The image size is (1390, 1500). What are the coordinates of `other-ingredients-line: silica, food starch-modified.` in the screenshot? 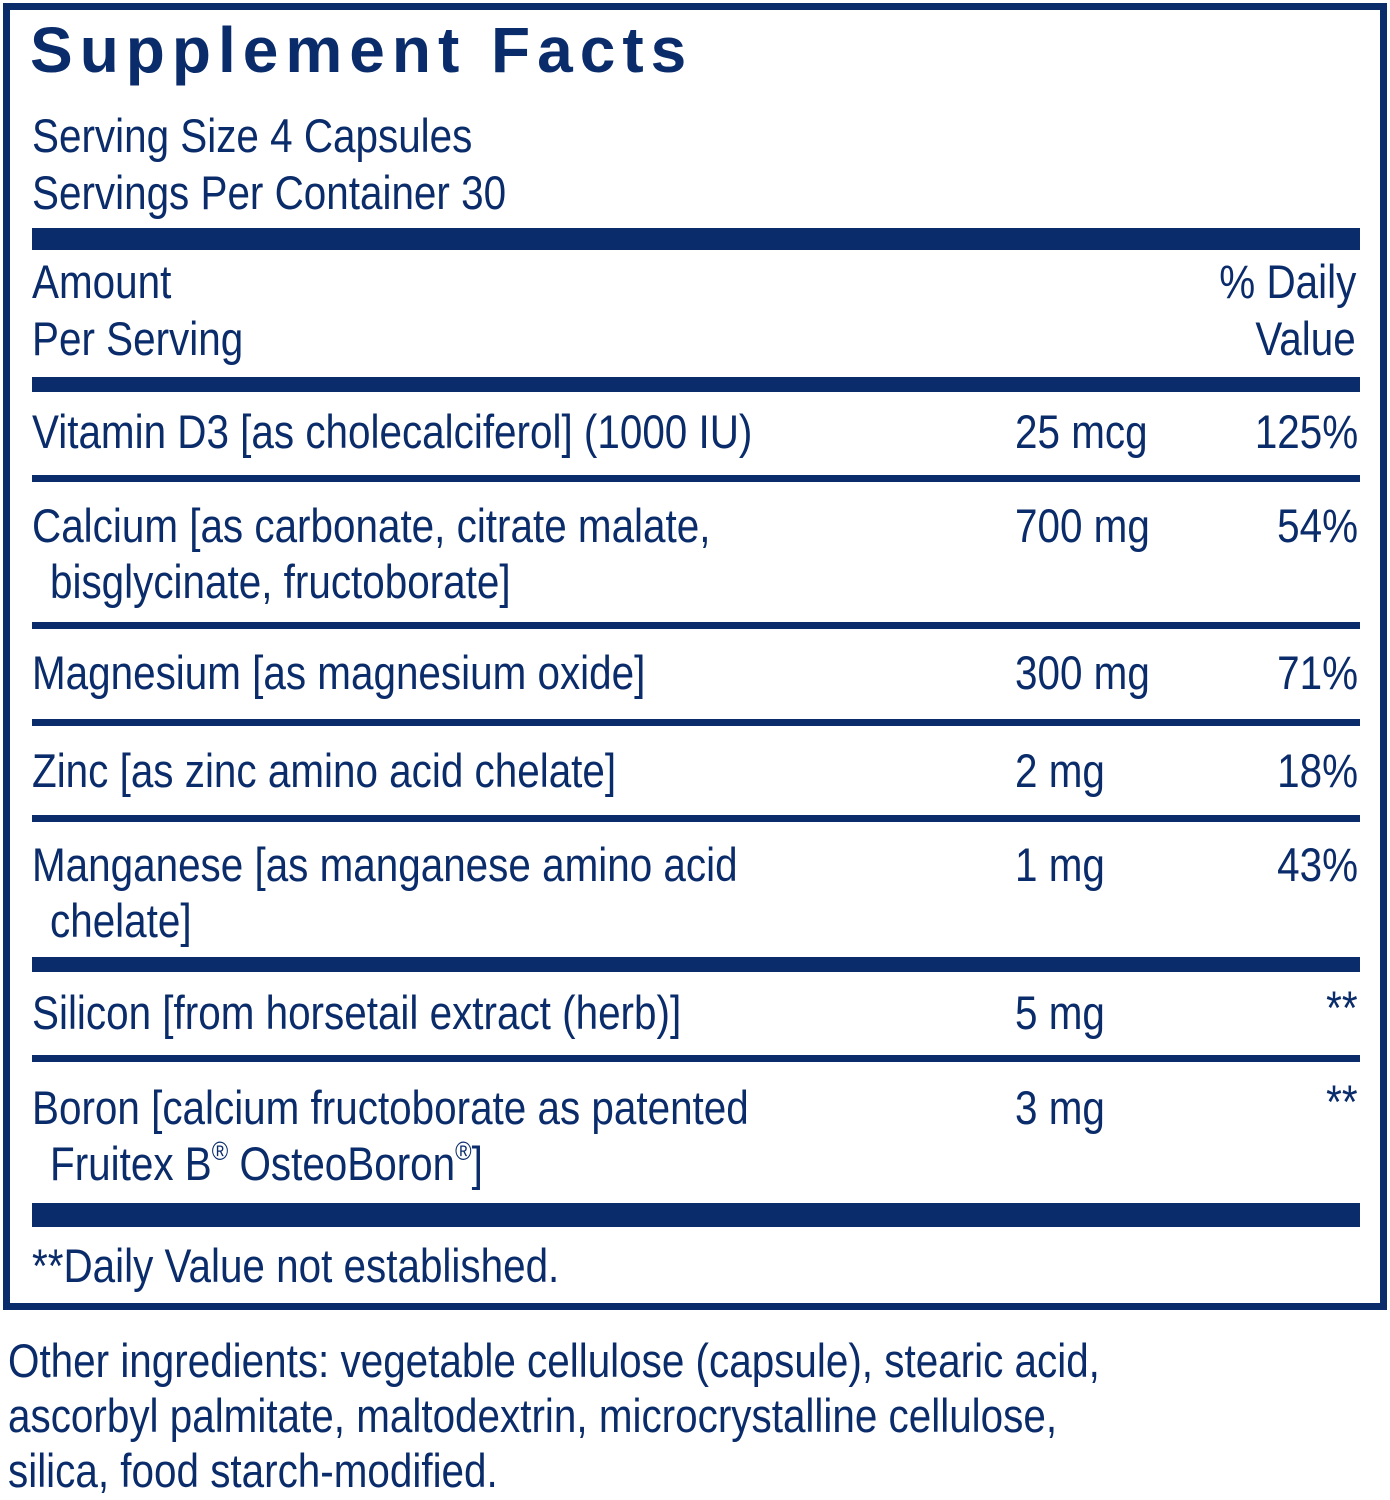 It's located at (253, 1470).